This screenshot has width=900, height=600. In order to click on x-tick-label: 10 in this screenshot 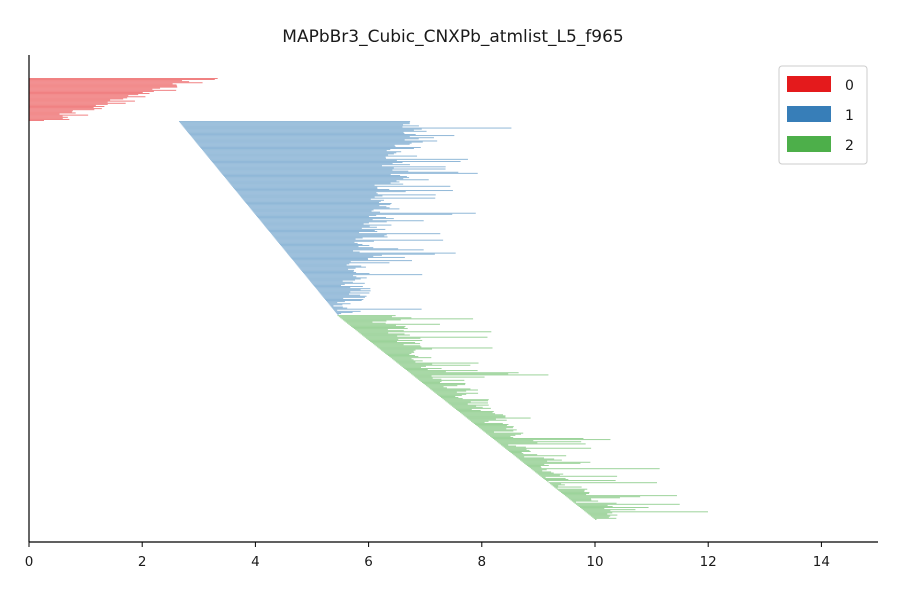, I will do `click(594, 562)`.